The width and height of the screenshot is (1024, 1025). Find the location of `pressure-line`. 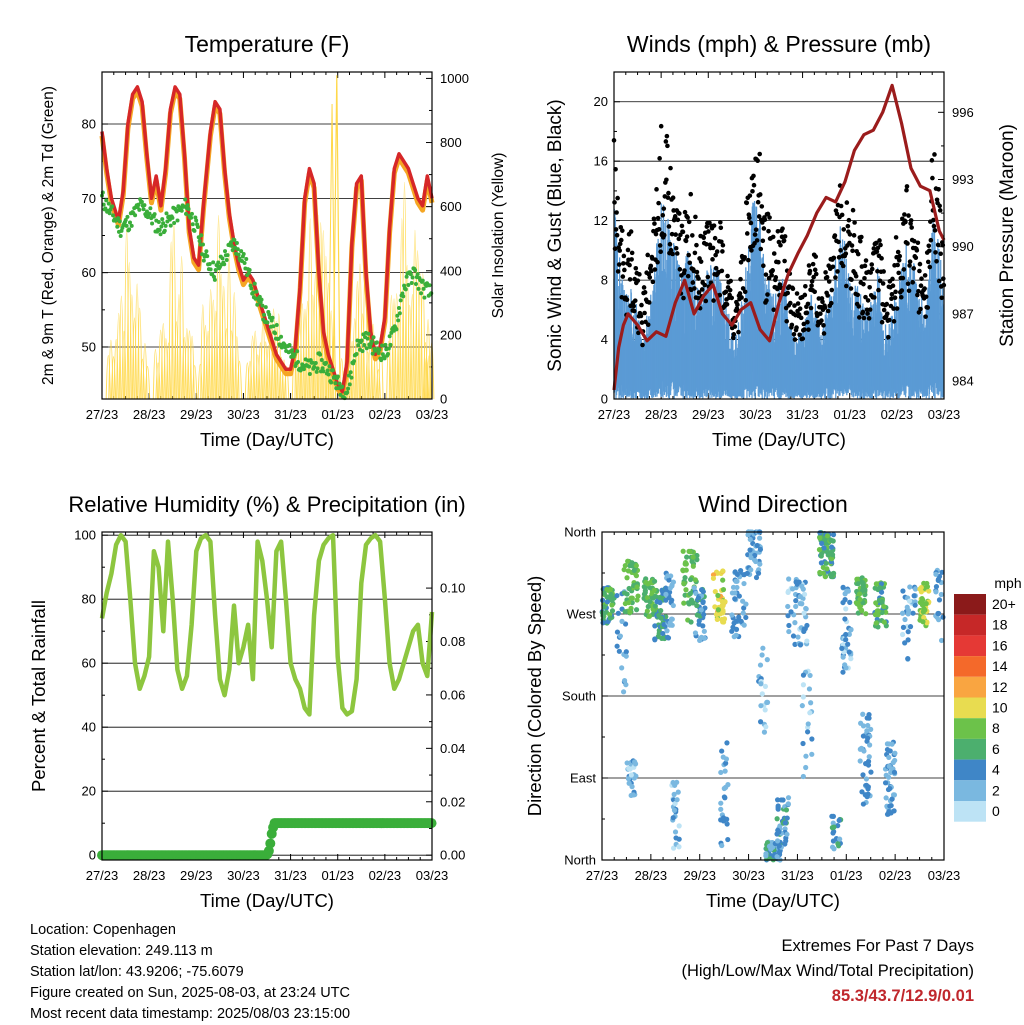

pressure-line is located at coordinates (779, 237).